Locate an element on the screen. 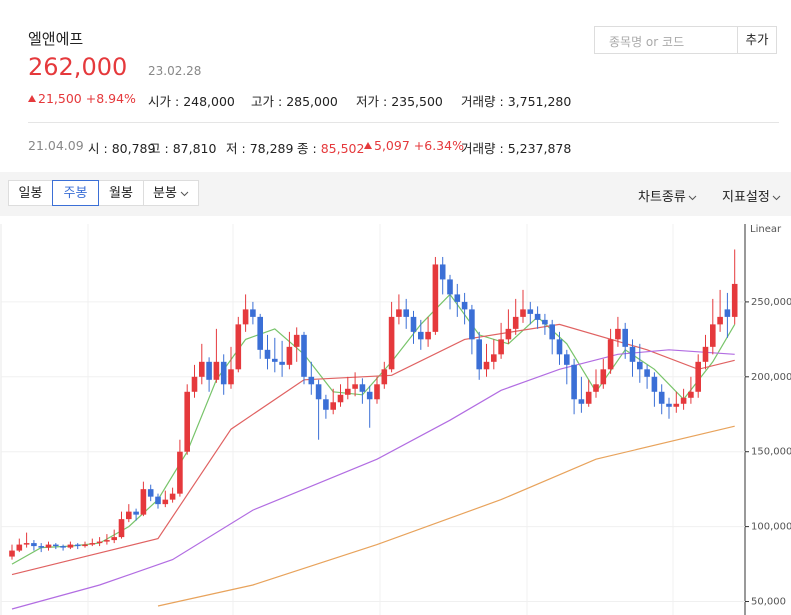 Image resolution: width=791 pixels, height=615 pixels. divider is located at coordinates (403, 122).